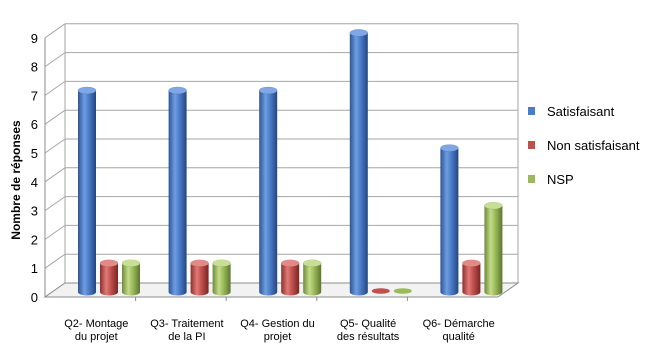  What do you see at coordinates (34, 239) in the screenshot?
I see `y-tick-label: 2` at bounding box center [34, 239].